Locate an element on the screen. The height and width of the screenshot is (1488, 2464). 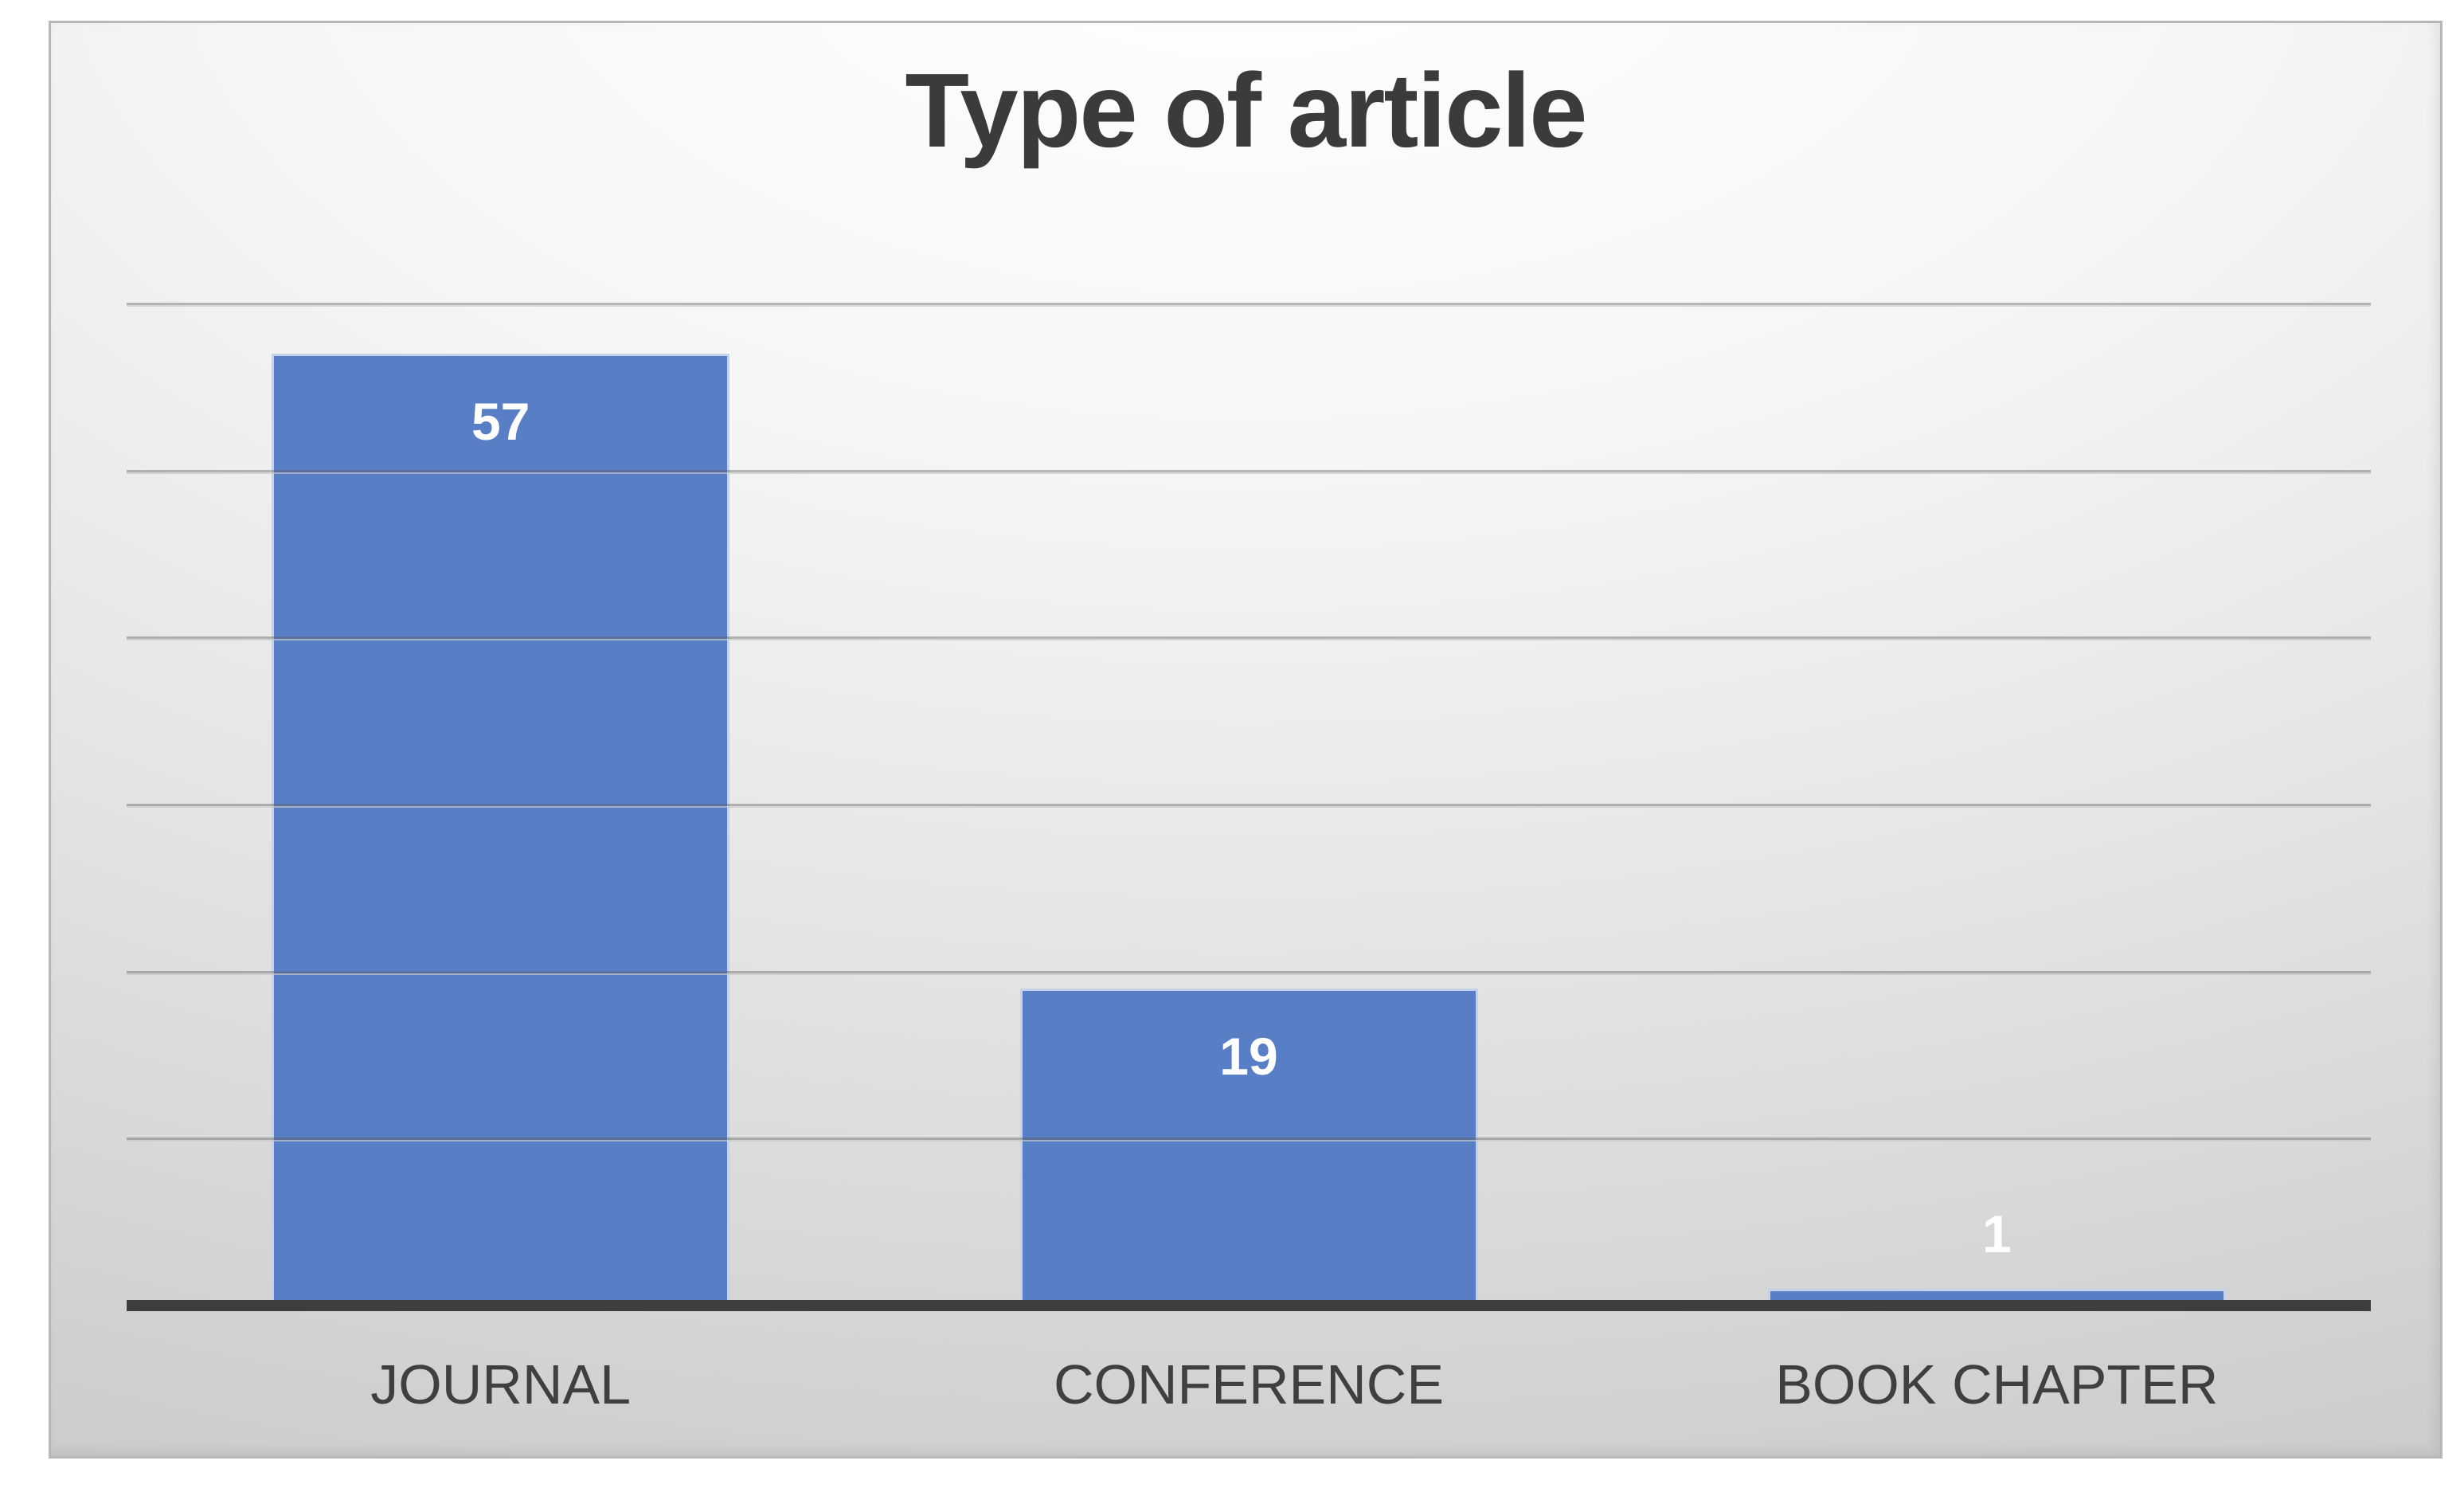
category-label: JOURNAL is located at coordinates (501, 1384).